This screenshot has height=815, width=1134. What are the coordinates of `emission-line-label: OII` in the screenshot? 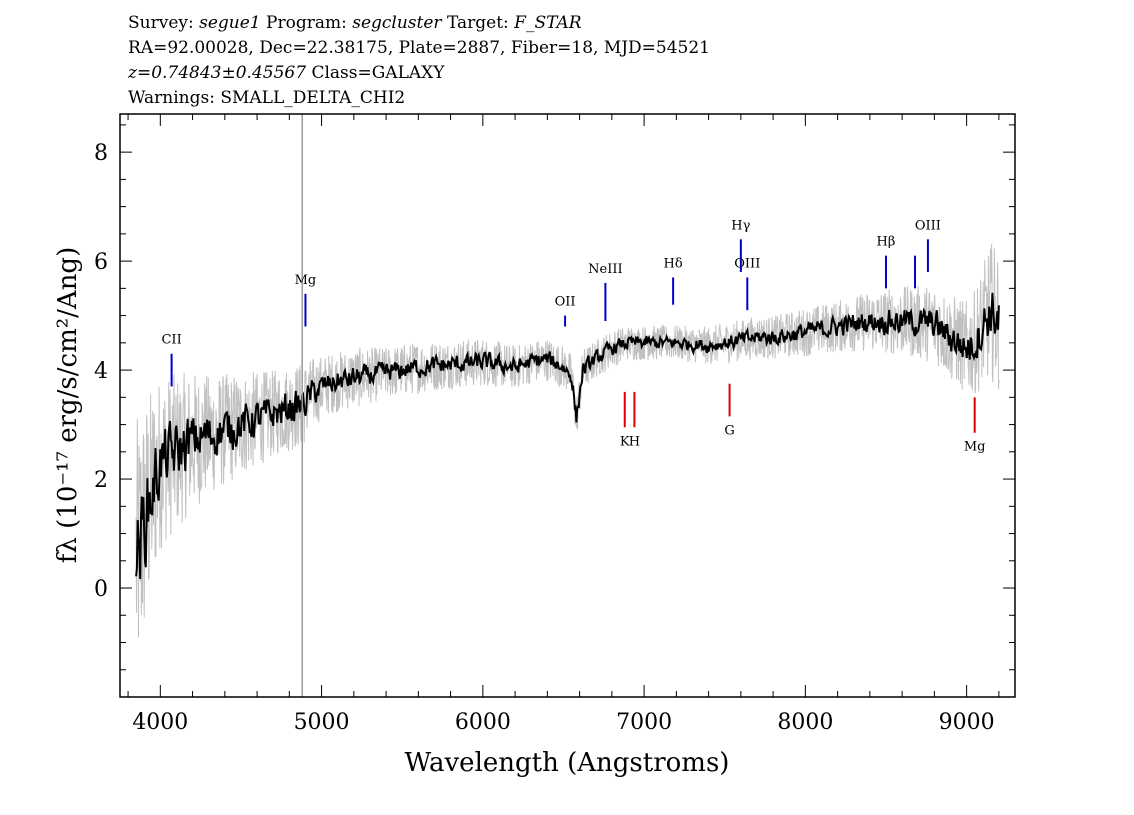 It's located at (565, 302).